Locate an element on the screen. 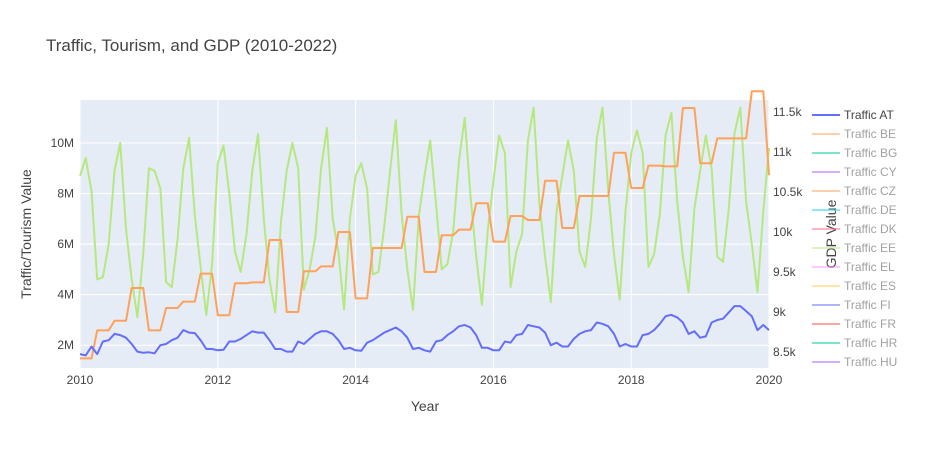 The height and width of the screenshot is (450, 930). series-line-traffic-at is located at coordinates (424, 331).